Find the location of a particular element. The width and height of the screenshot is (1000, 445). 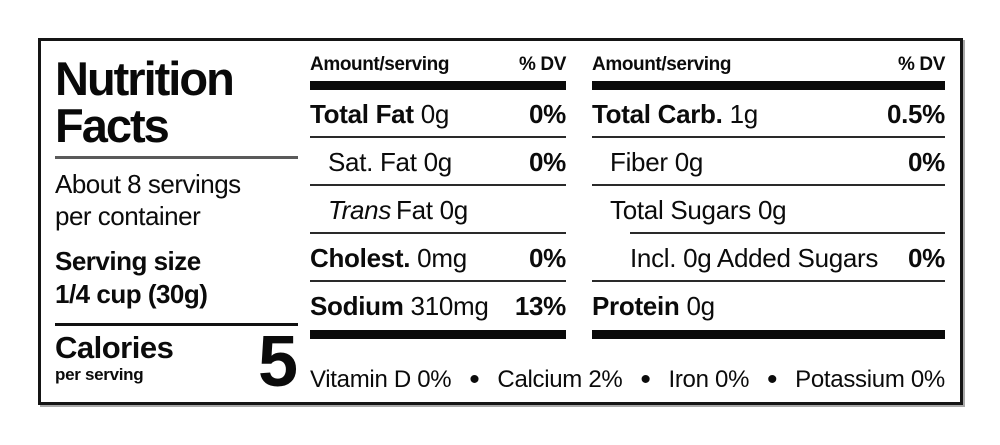

nutrient-name: Trans is located at coordinates (360, 209).